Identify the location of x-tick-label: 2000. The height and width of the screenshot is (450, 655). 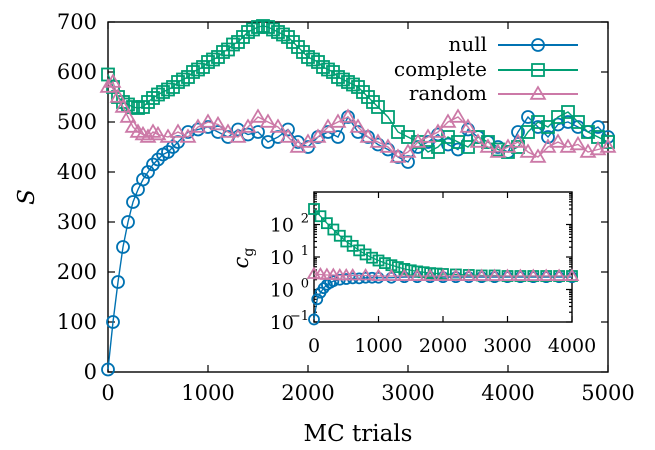
(307, 393).